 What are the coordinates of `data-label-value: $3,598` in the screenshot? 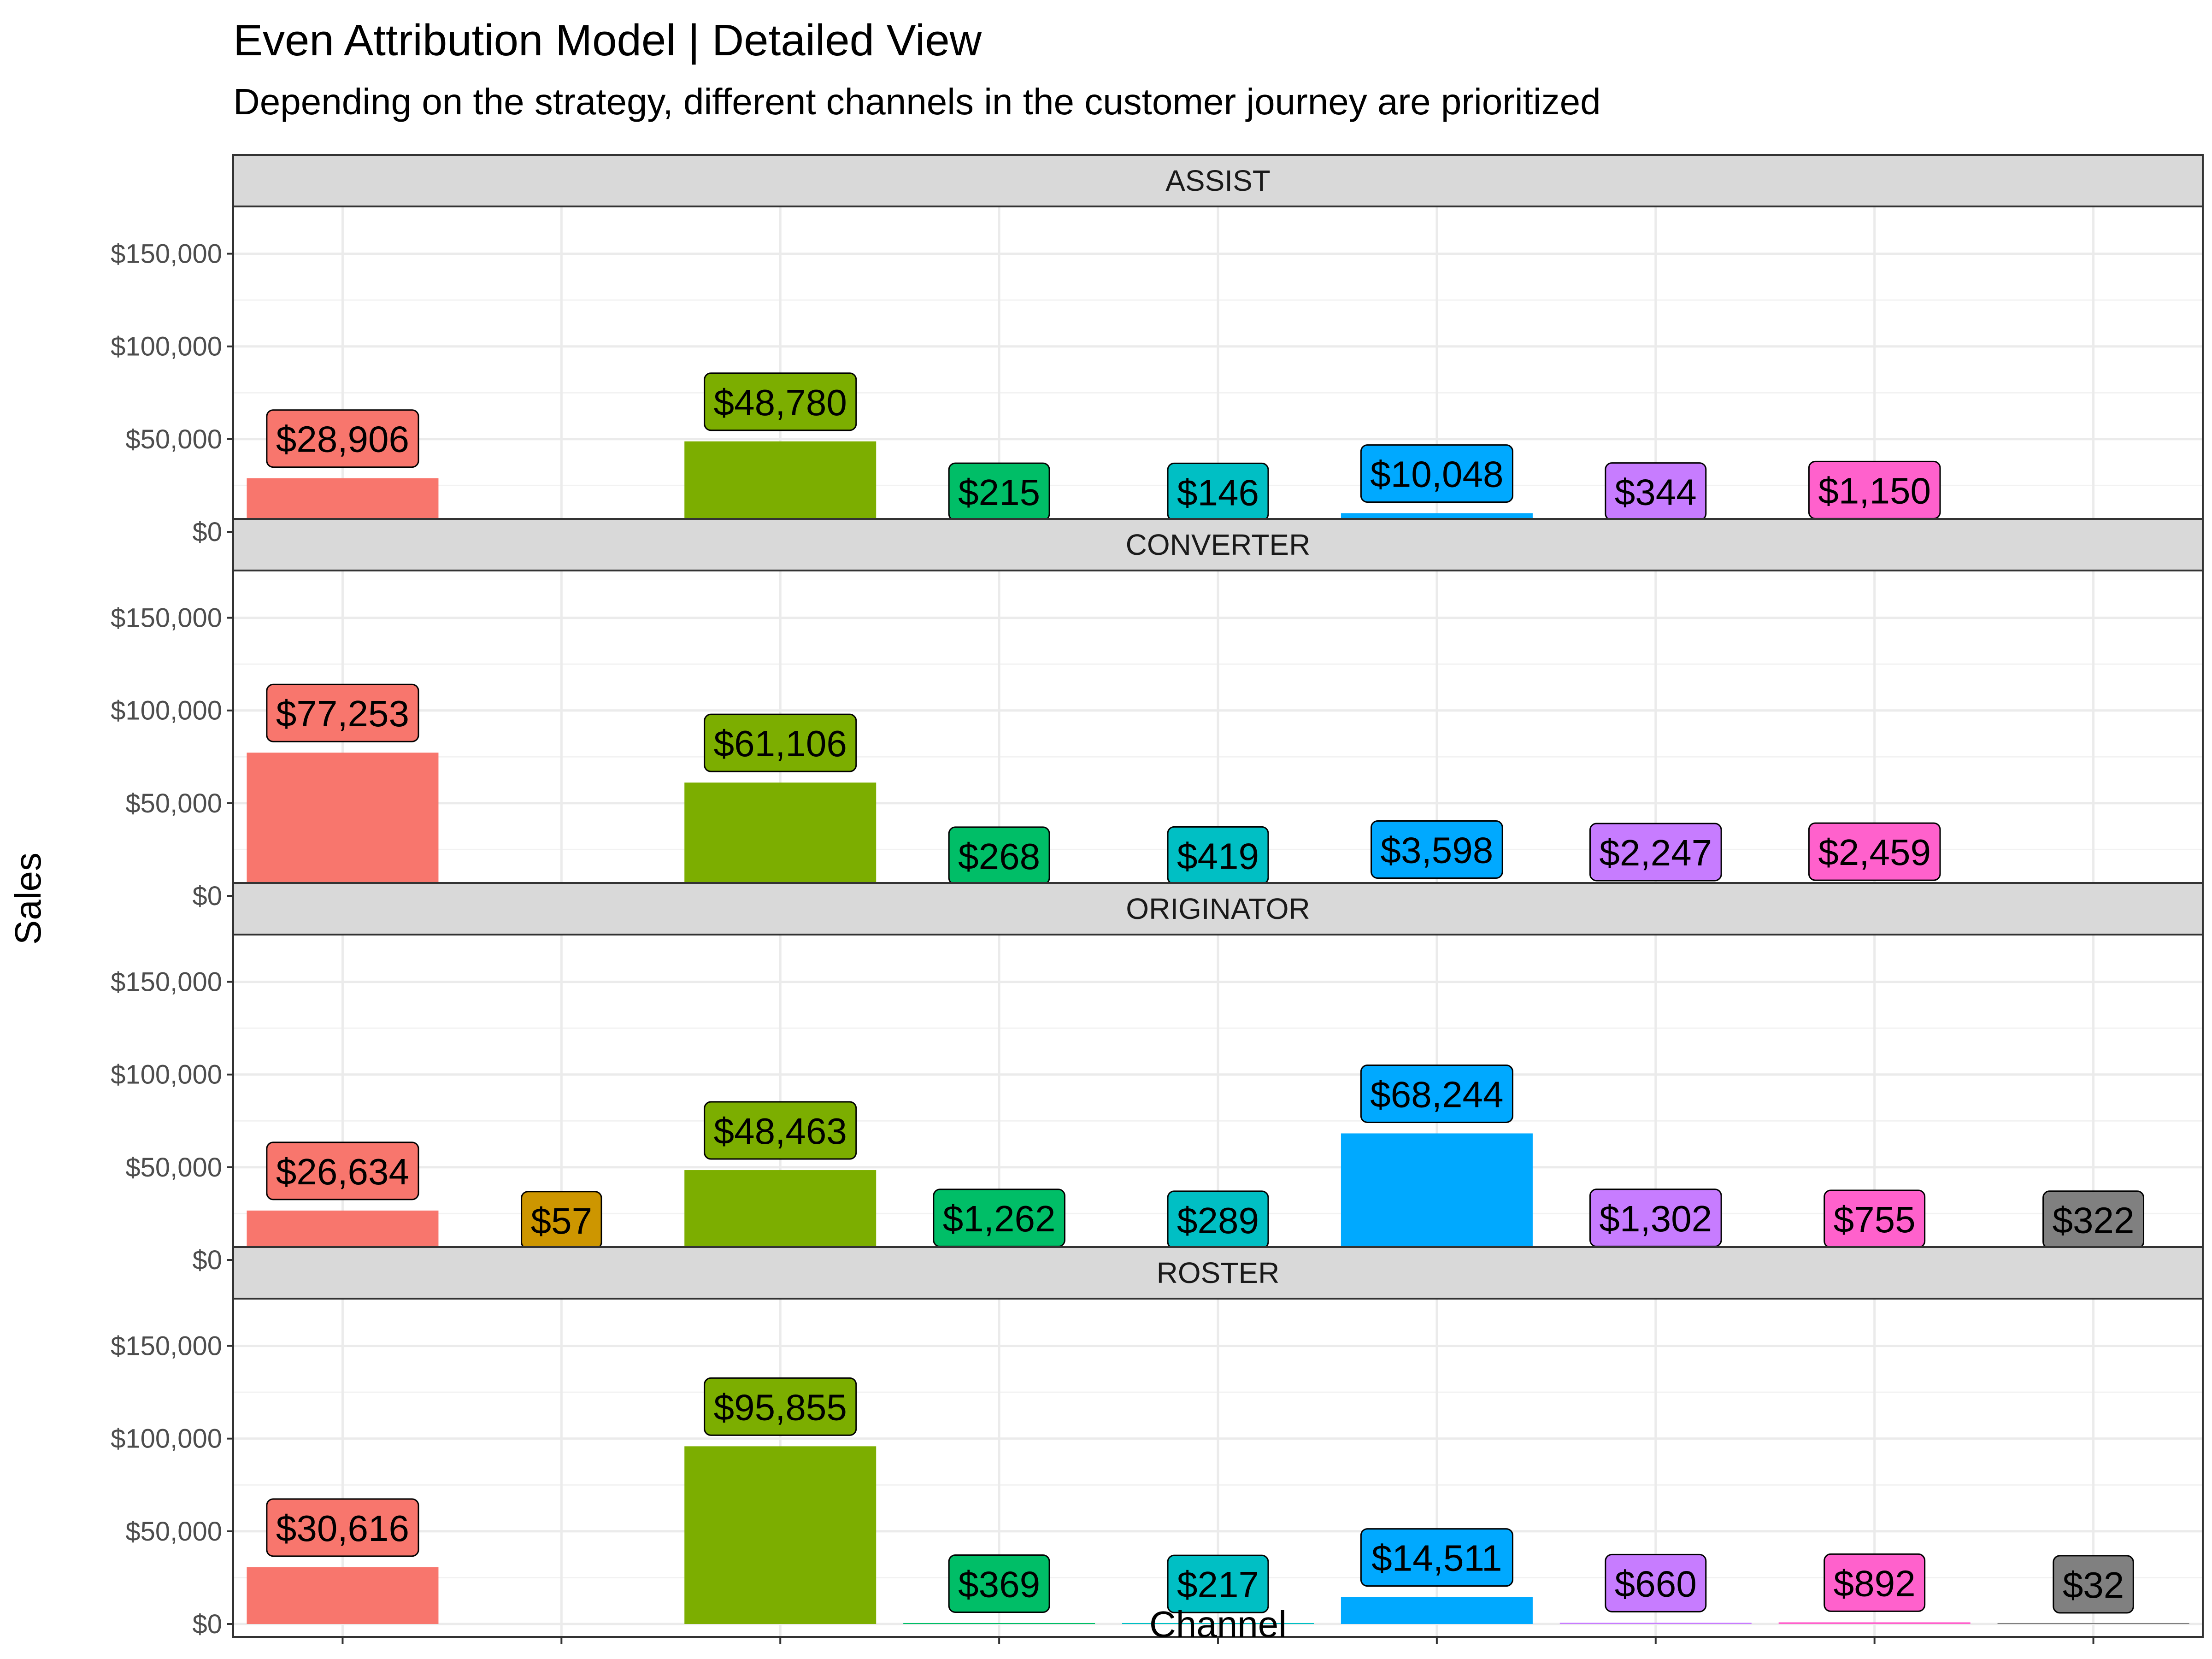 It's located at (1437, 850).